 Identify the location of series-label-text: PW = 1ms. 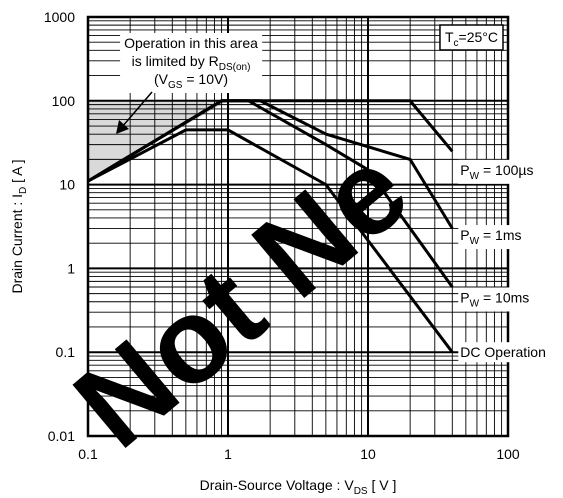
(490, 237).